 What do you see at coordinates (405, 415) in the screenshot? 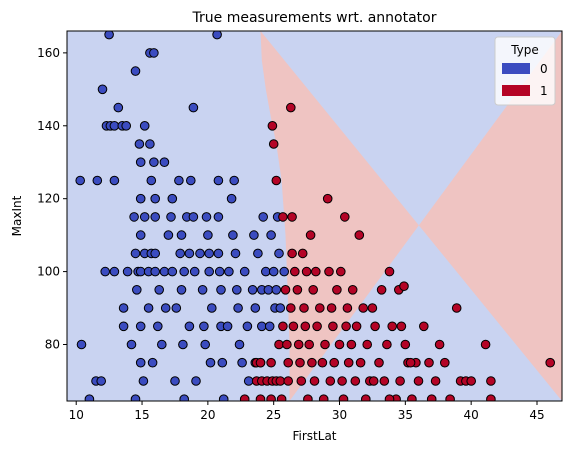
I see `x-tick-label: 35` at bounding box center [405, 415].